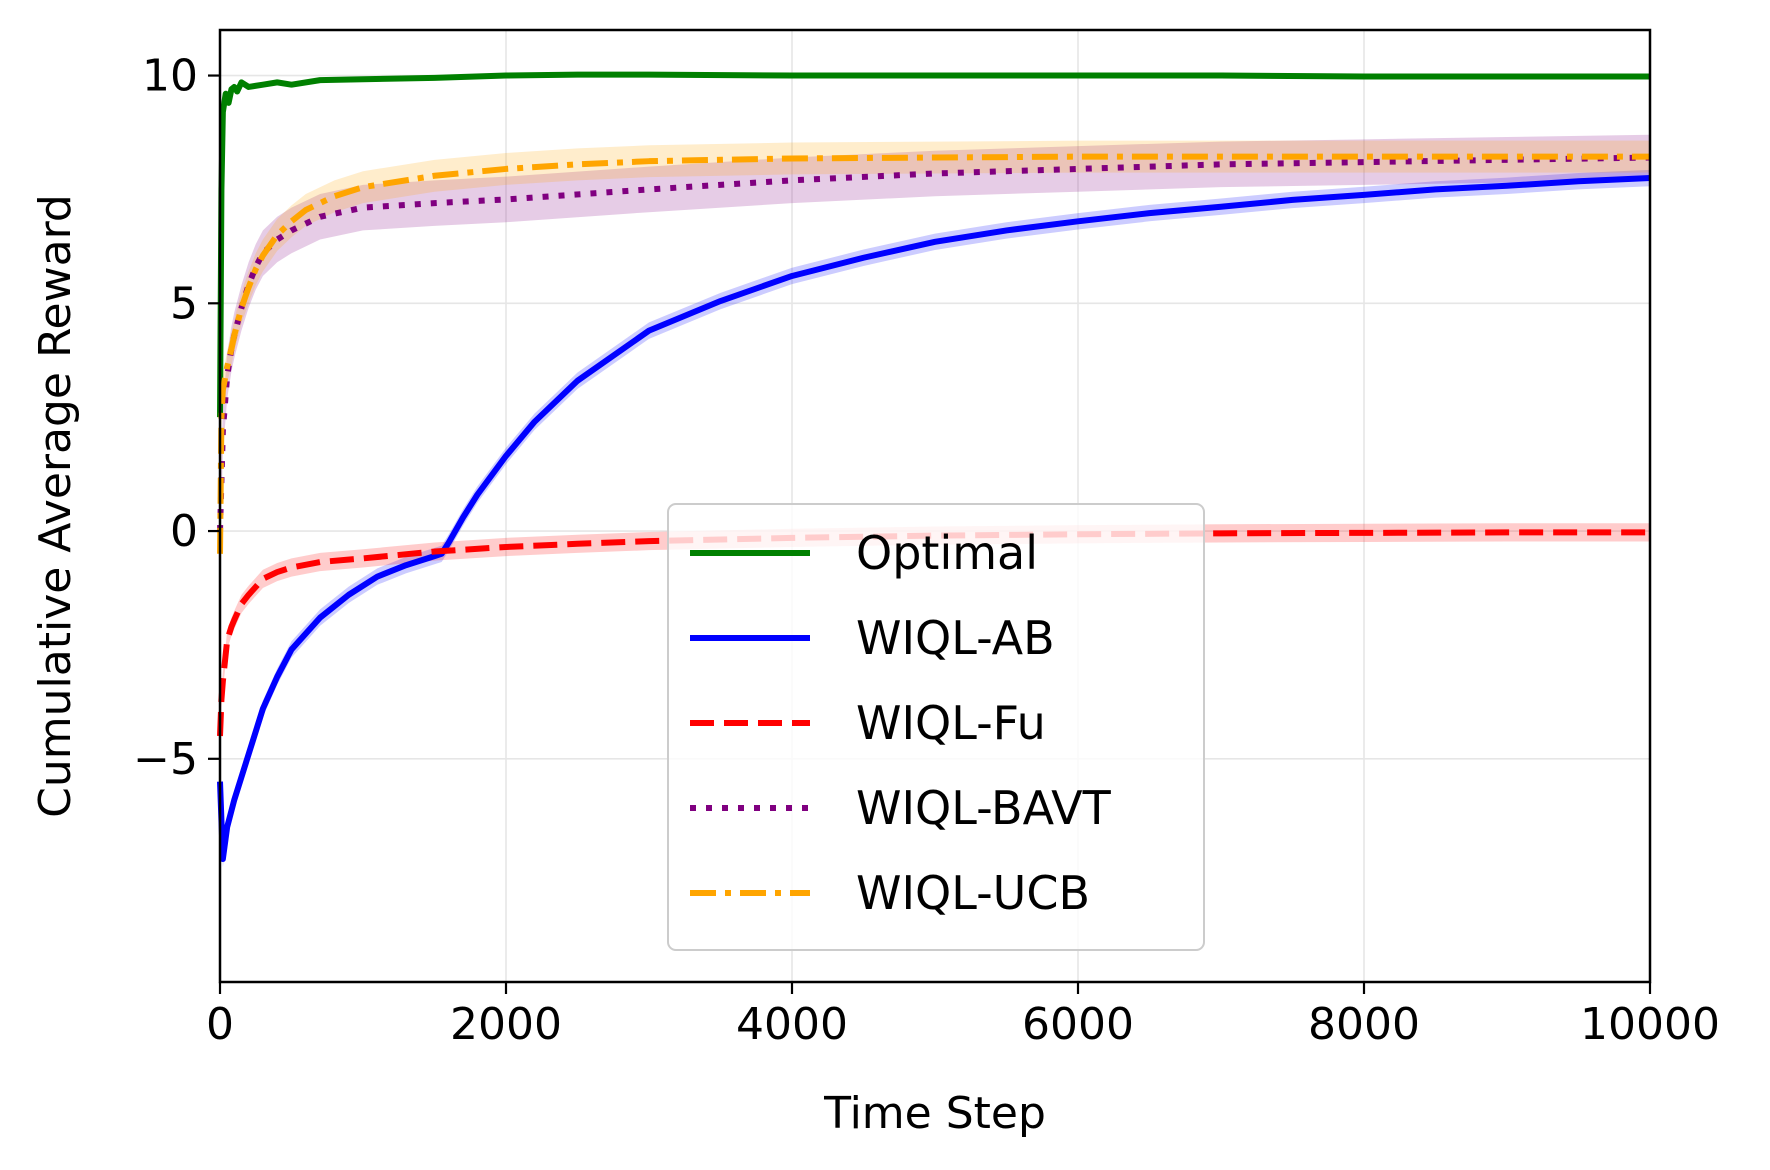 The image size is (1770, 1170). I want to click on x-tick-label: 0, so click(220, 1024).